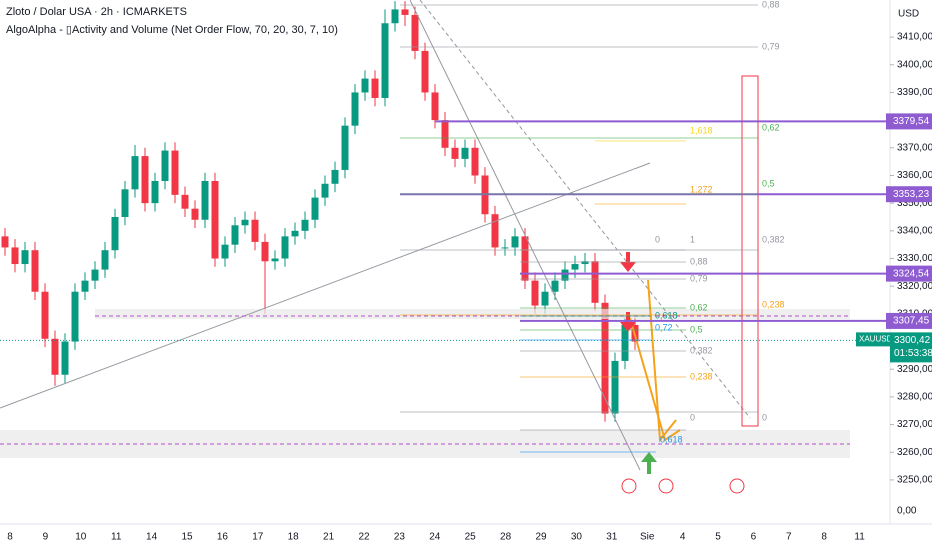  I want to click on y-tick-label: 3370,00, so click(914, 147).